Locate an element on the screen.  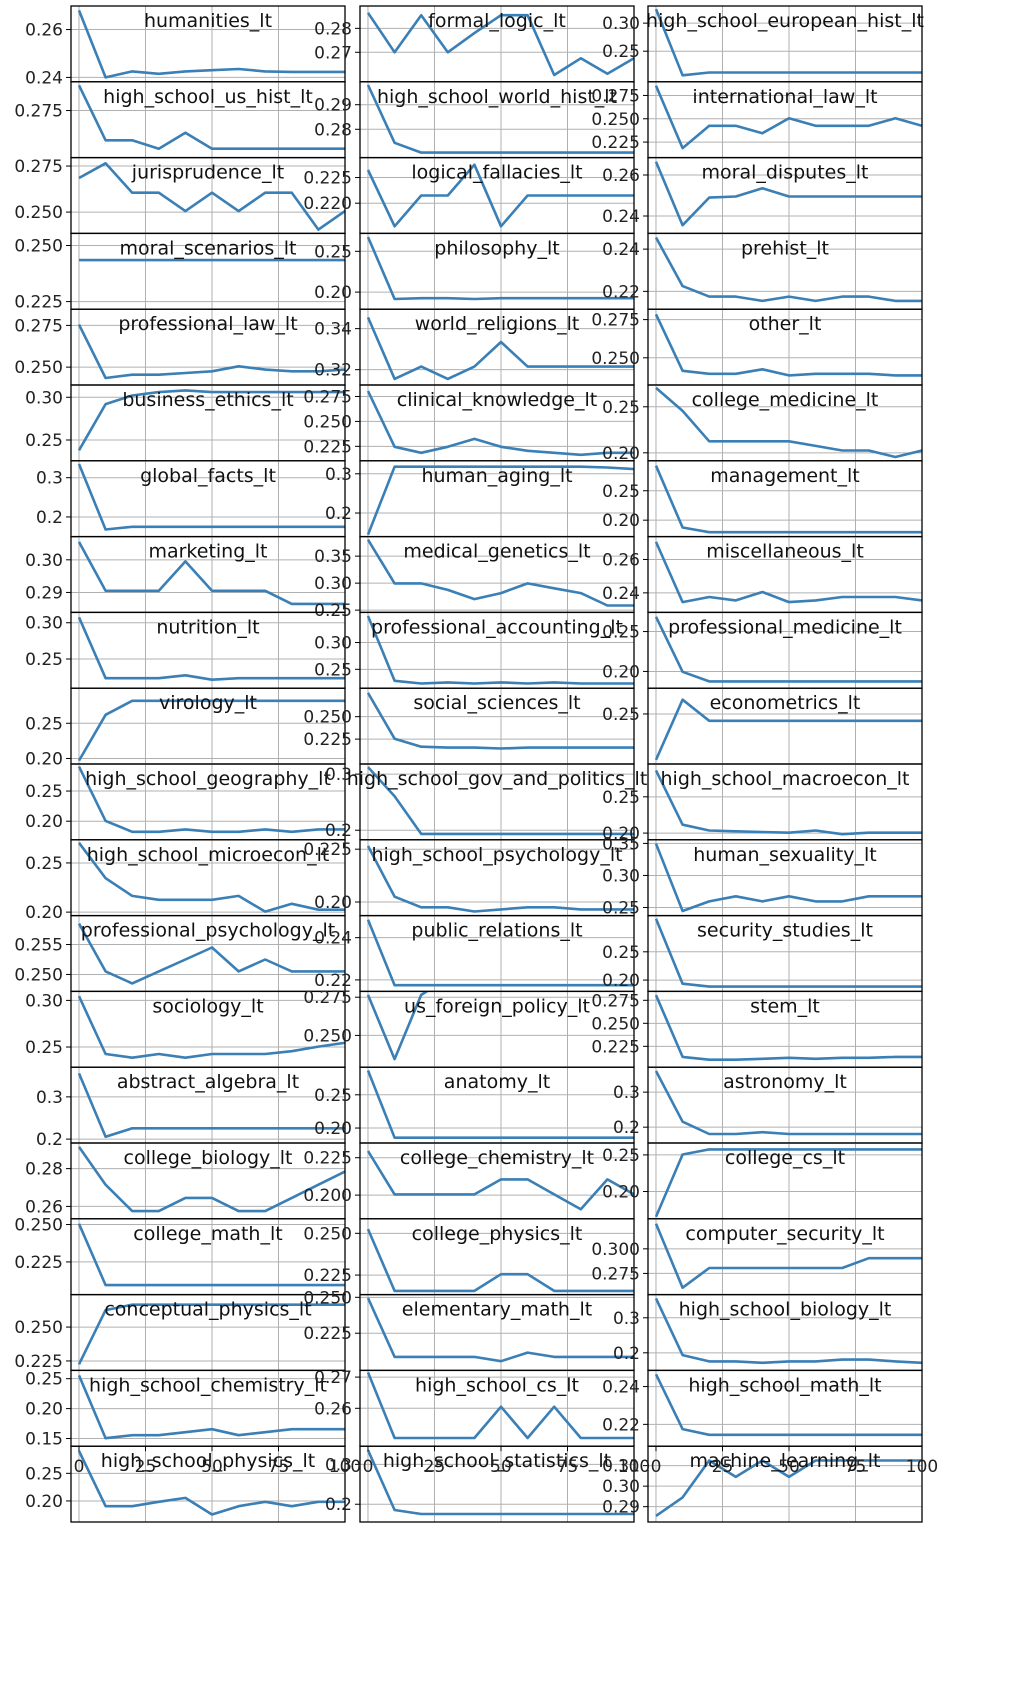
panel-title: world_religions_lt is located at coordinates (497, 324).